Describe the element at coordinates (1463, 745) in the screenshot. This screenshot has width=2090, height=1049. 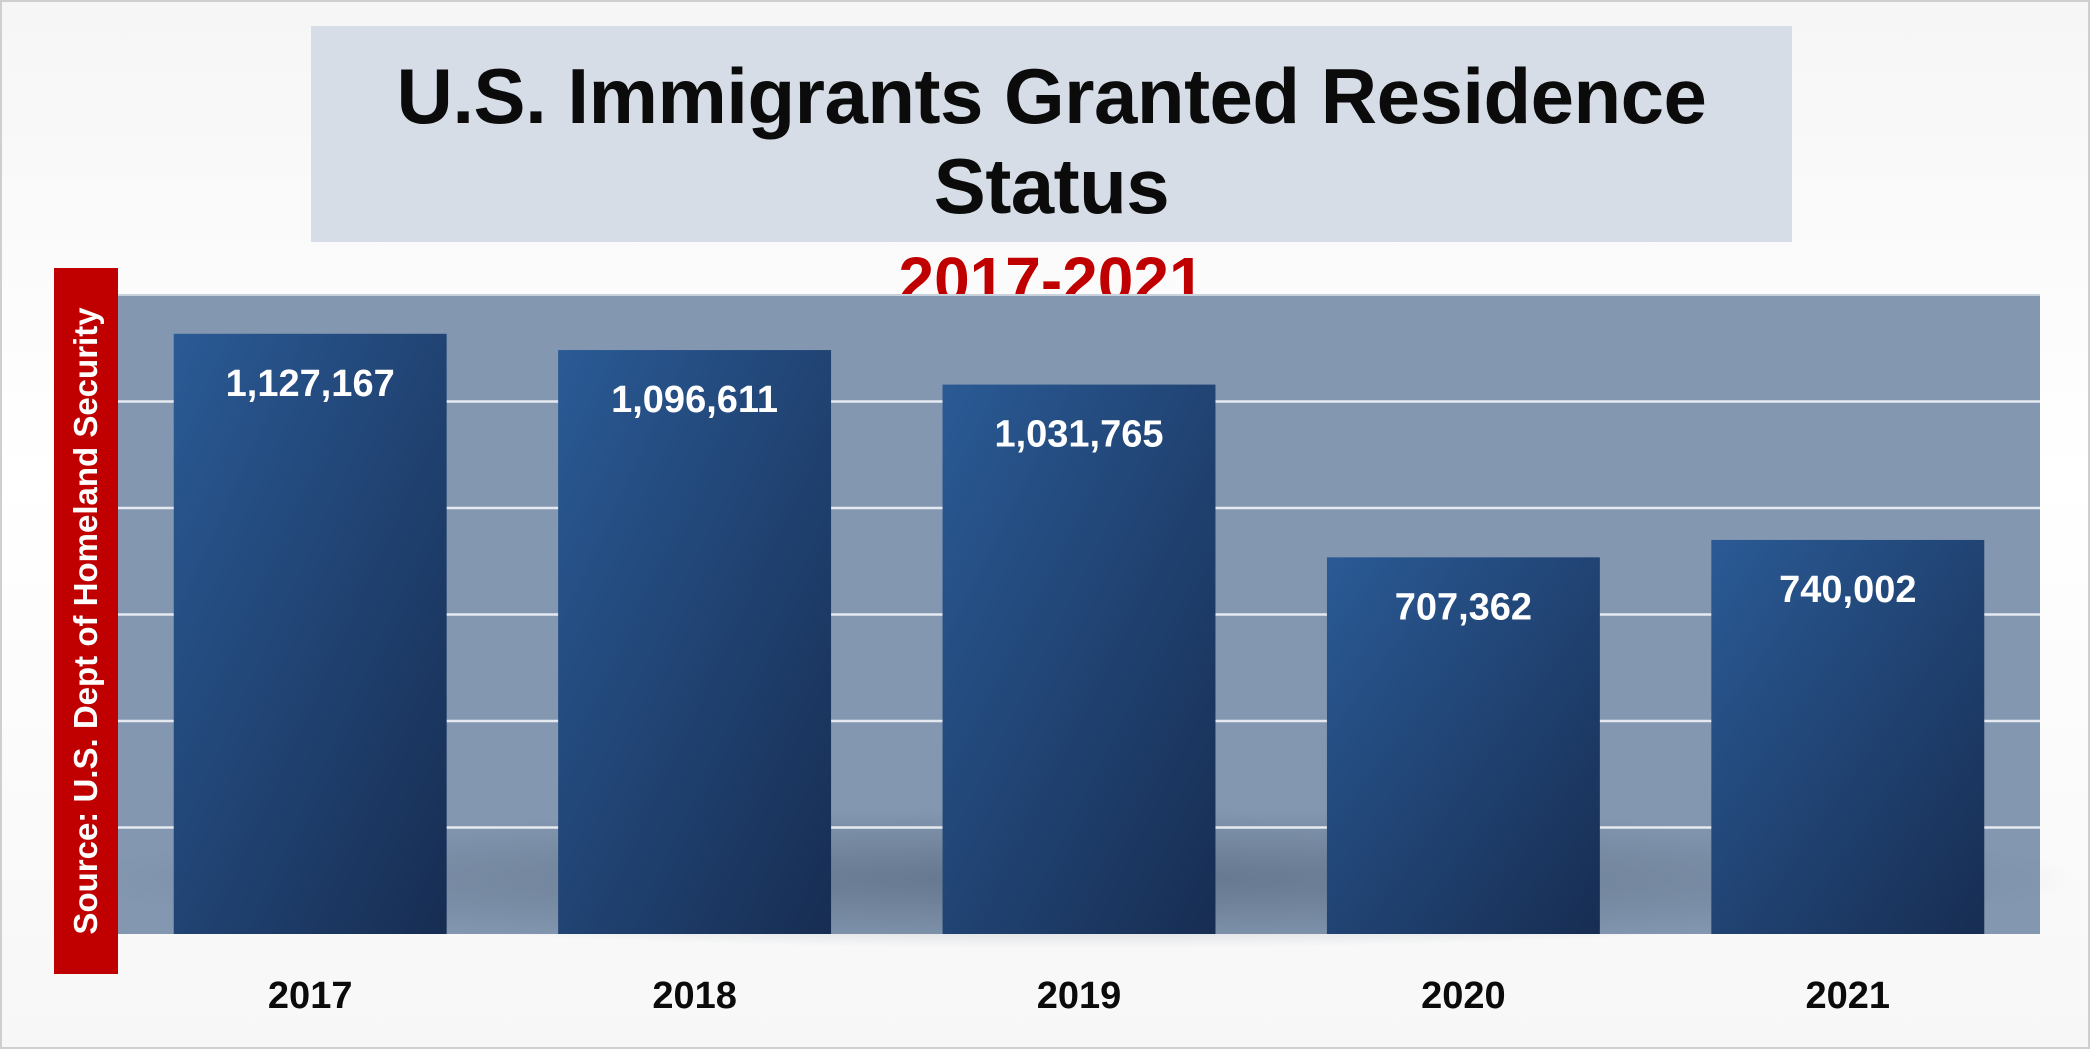
I see `bar-2020` at that location.